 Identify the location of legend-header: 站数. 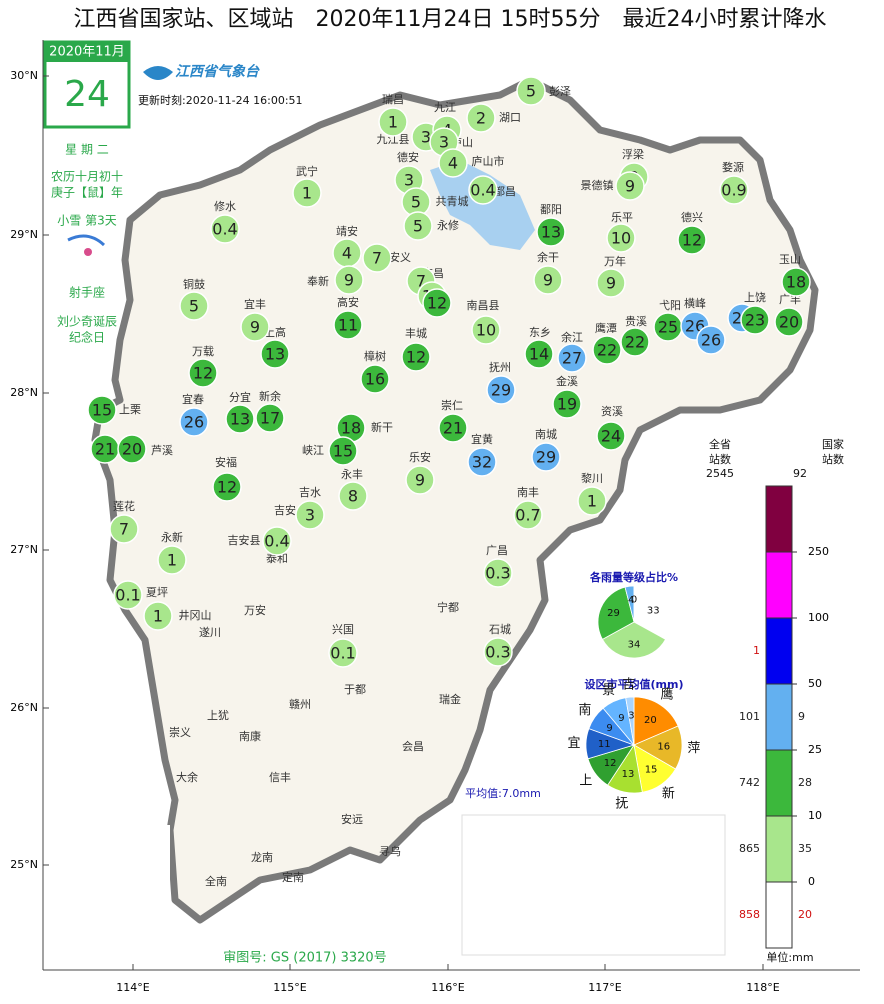
(833, 459).